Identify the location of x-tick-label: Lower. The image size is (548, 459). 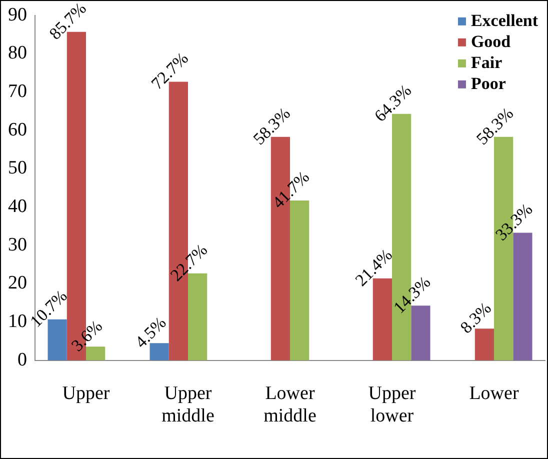
(494, 393).